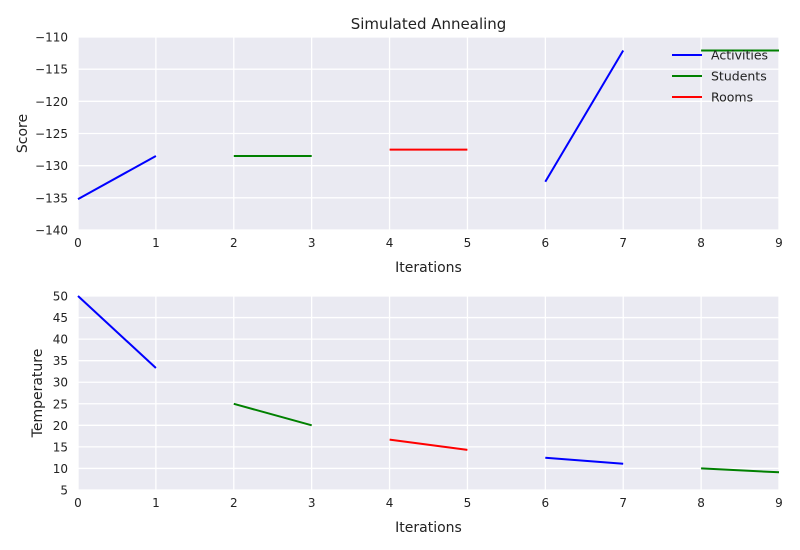  Describe the element at coordinates (60, 318) in the screenshot. I see `y-tick-label: 45` at that location.